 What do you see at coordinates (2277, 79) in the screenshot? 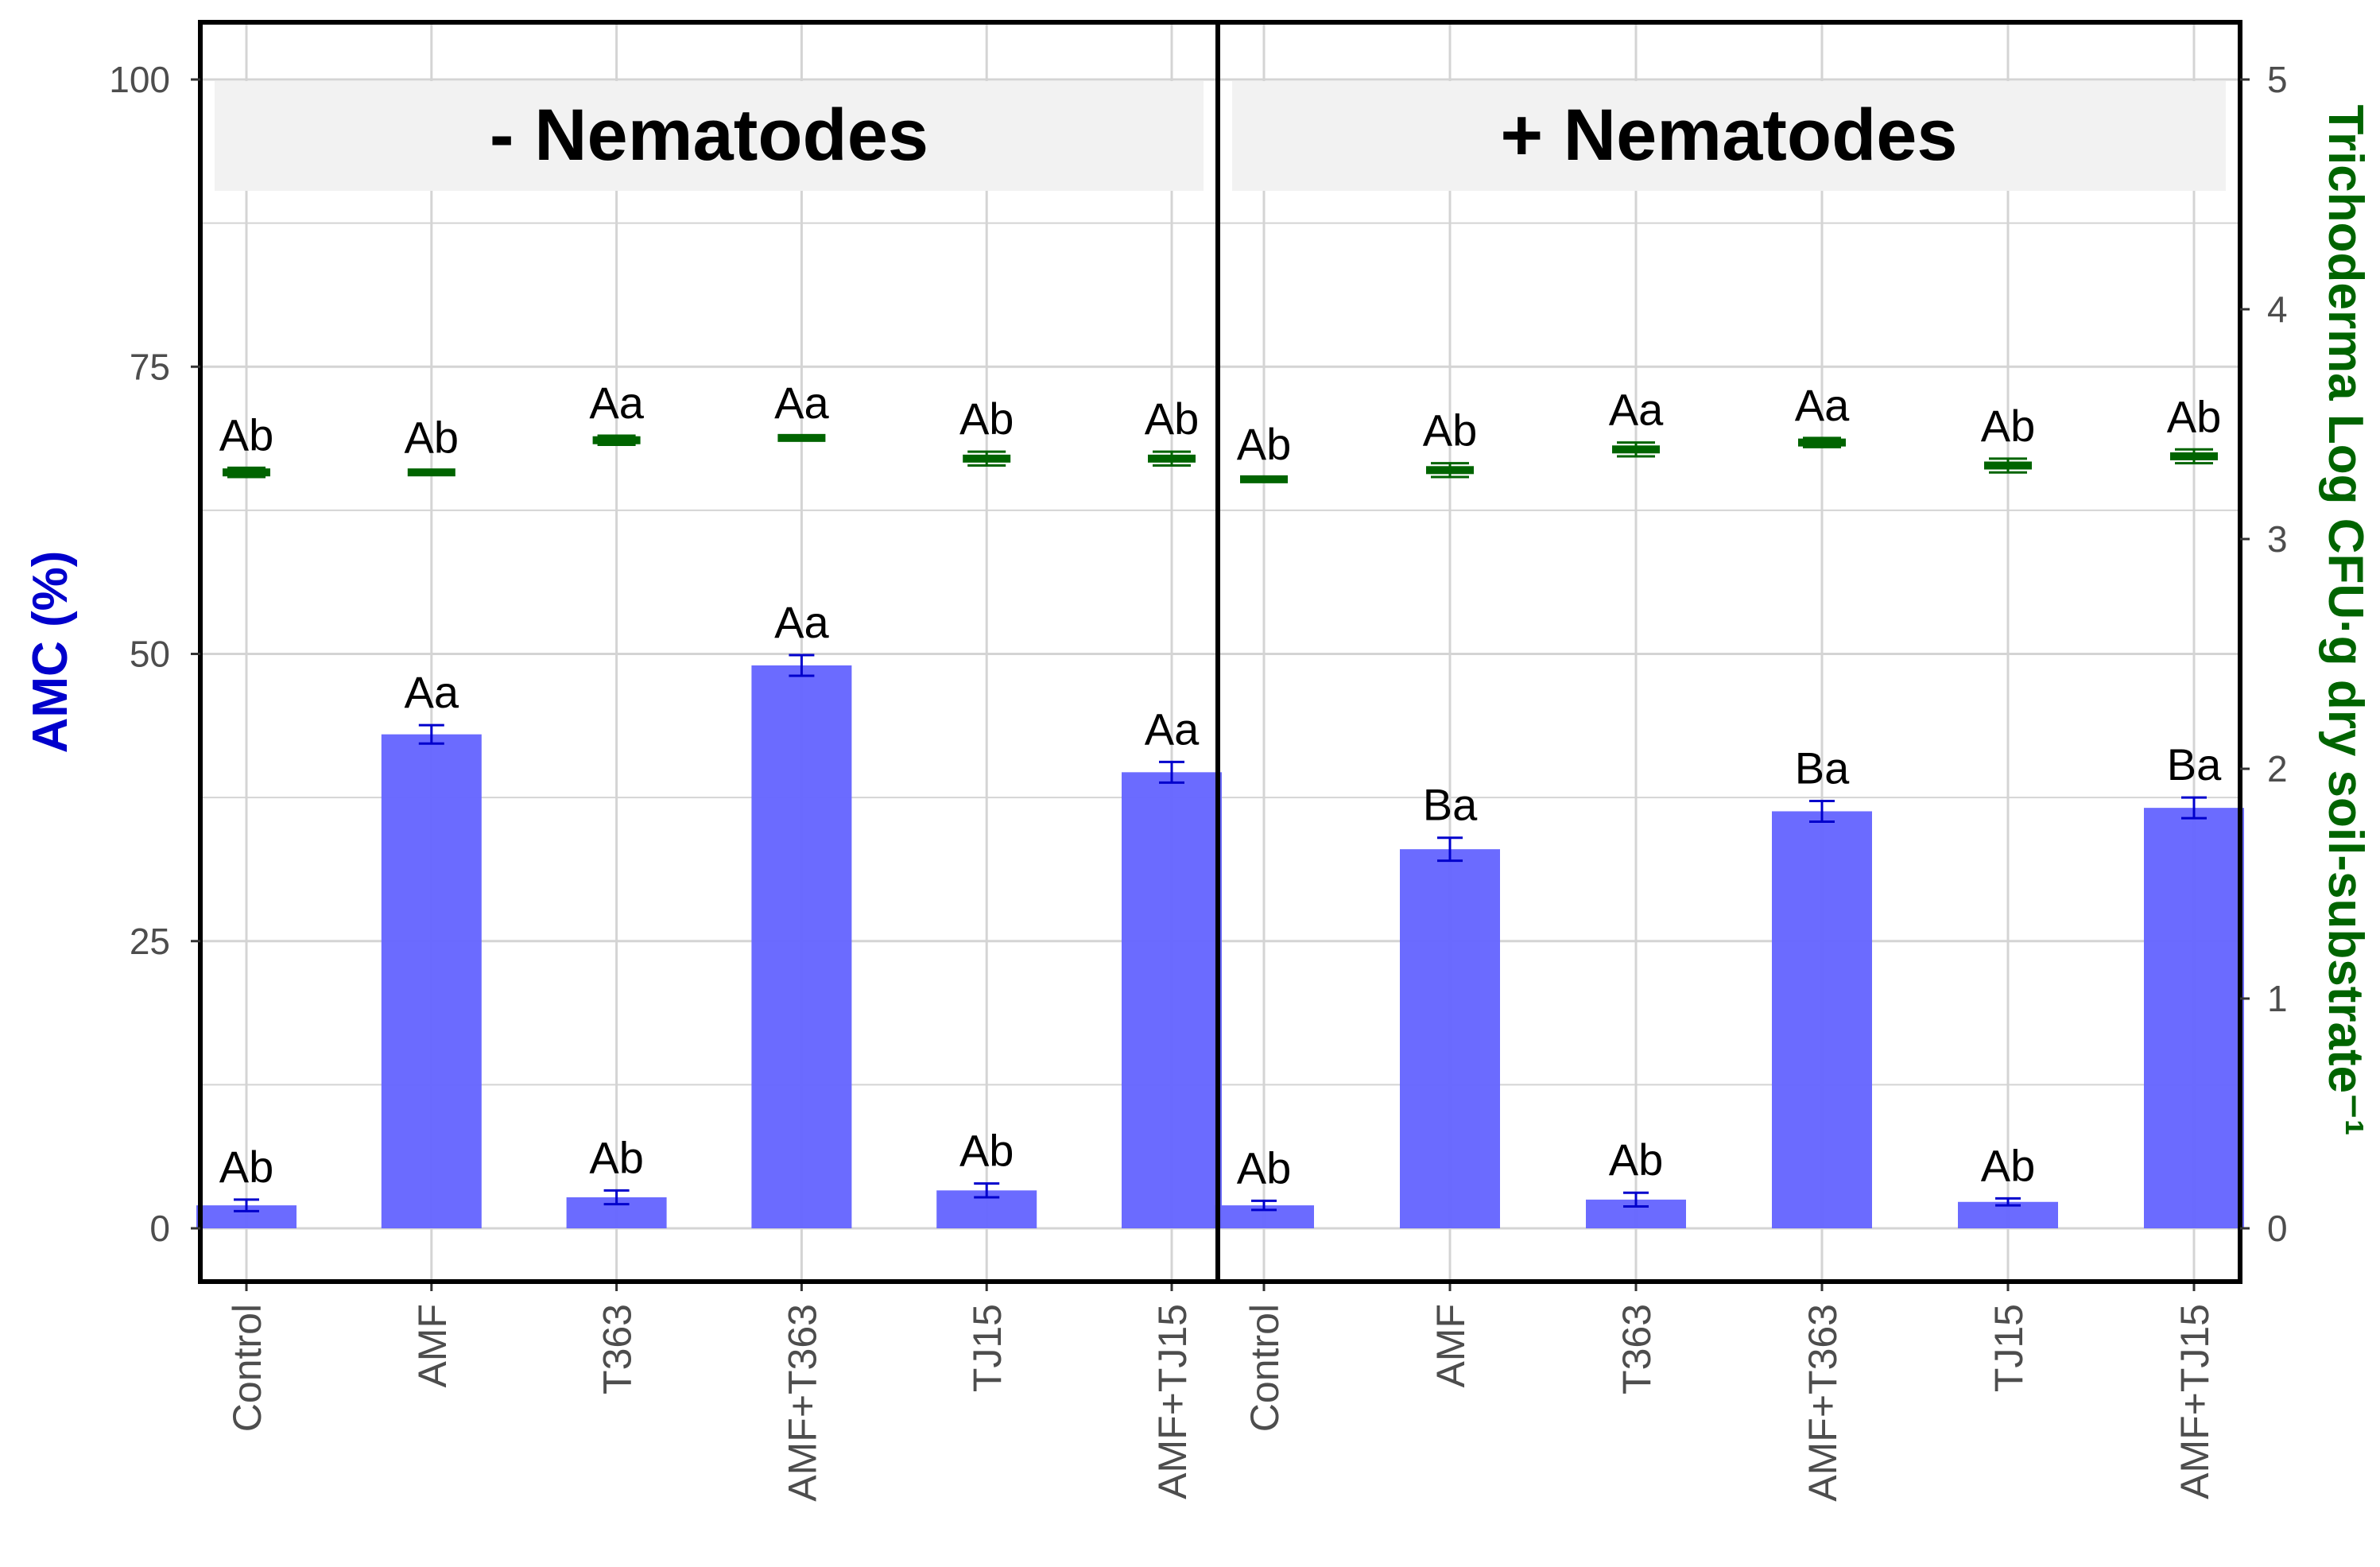
I see `y-right-tick-label: 5` at bounding box center [2277, 79].